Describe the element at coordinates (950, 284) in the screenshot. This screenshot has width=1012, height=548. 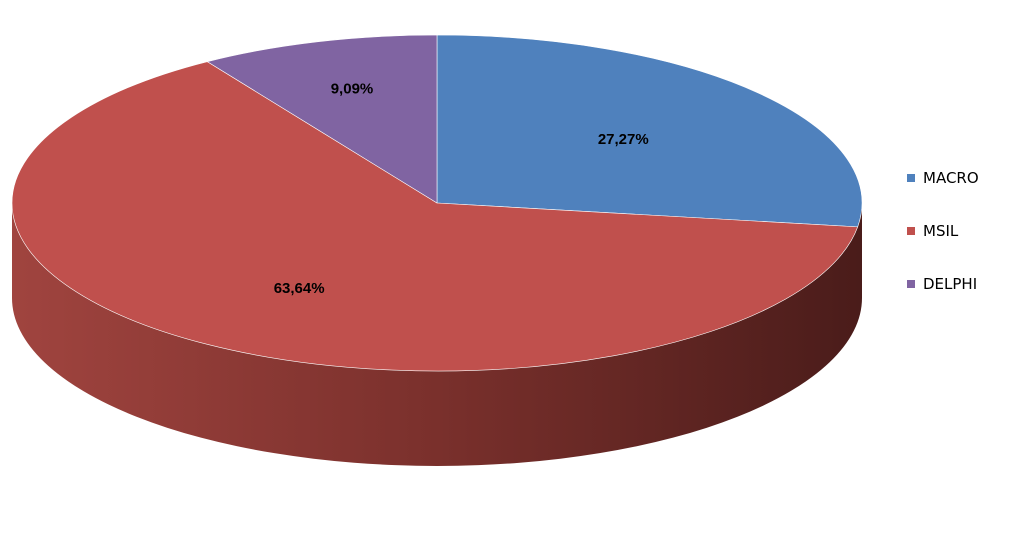
I see `legend-label-delphi: DELPHI` at that location.